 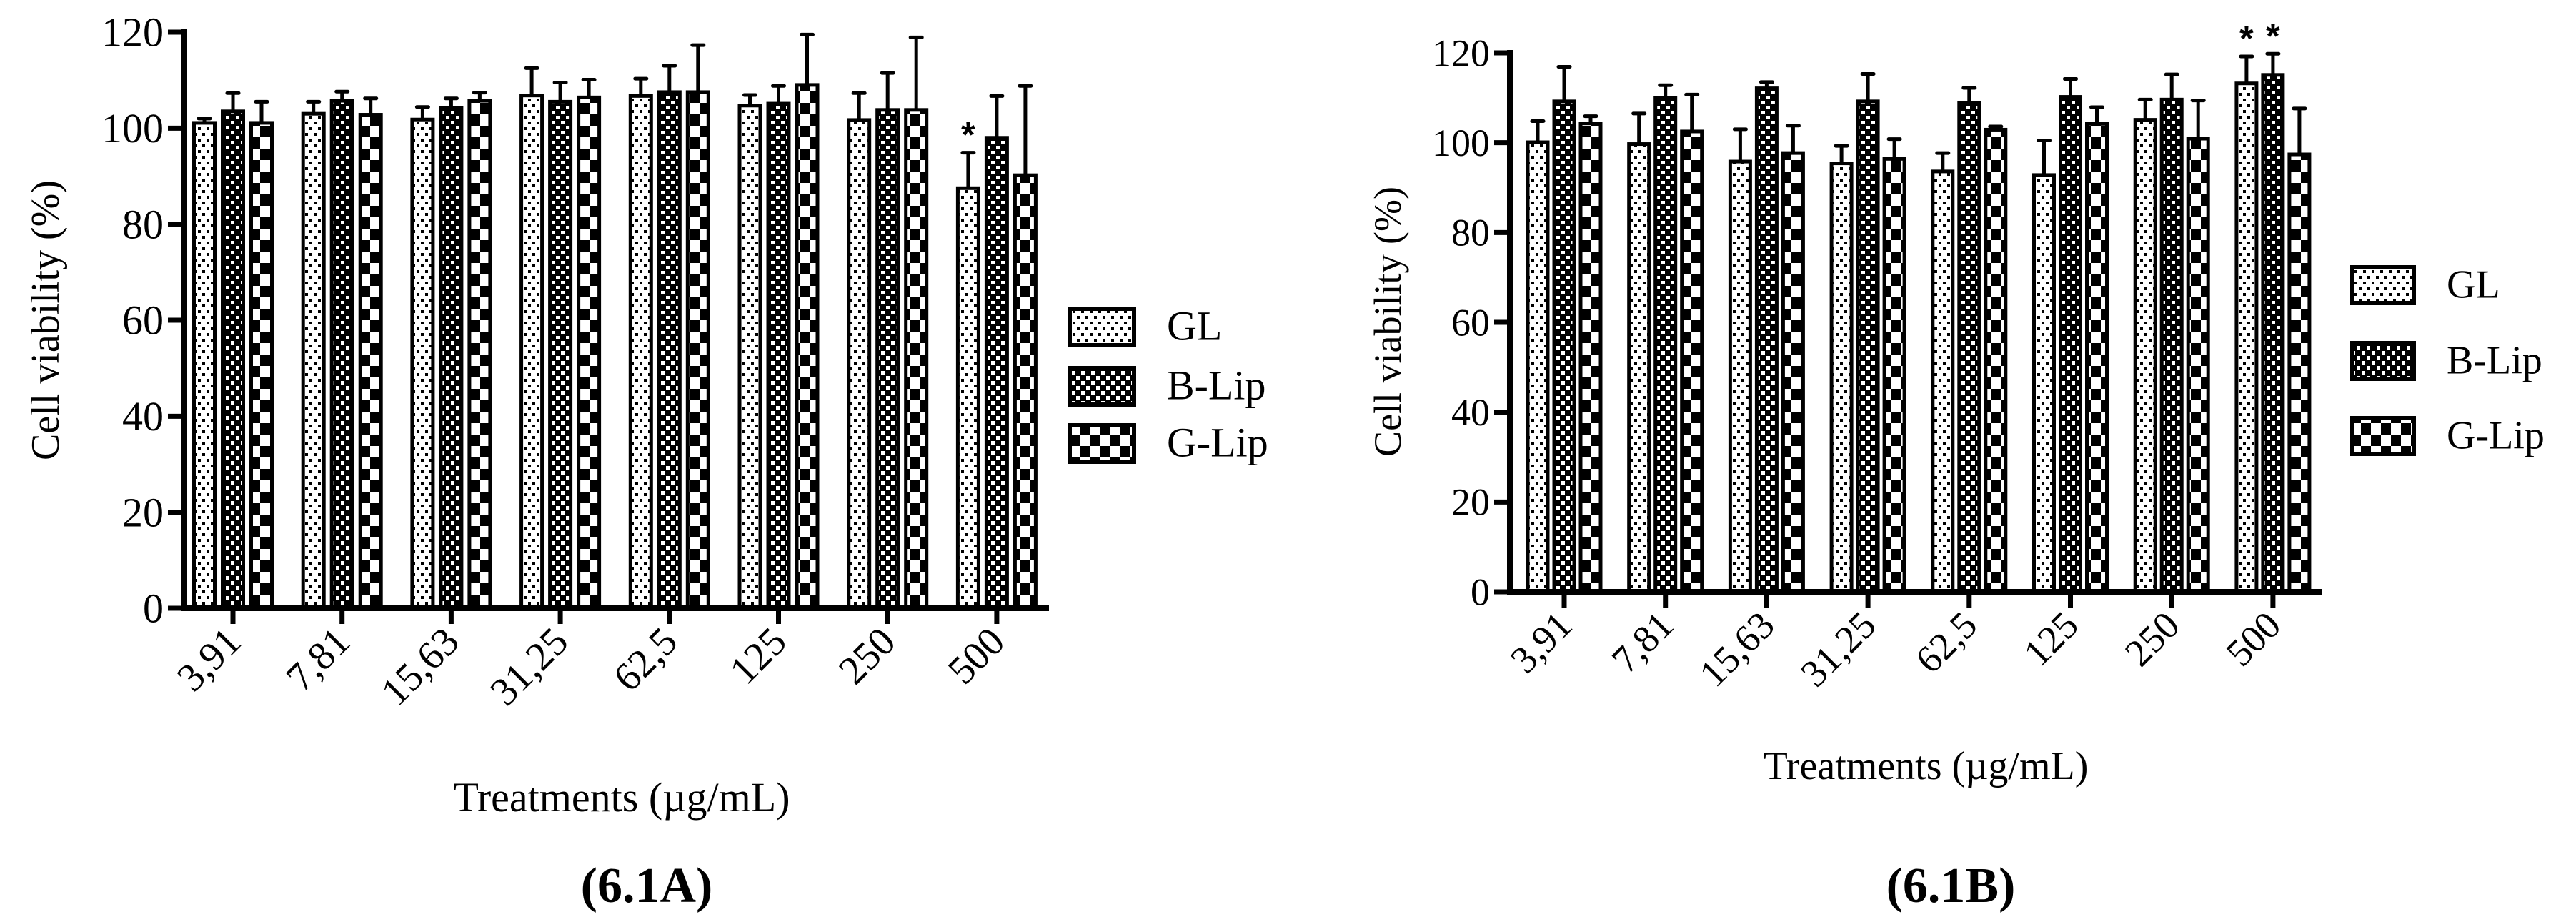 What do you see at coordinates (976, 656) in the screenshot?
I see `x-tick-label: 500` at bounding box center [976, 656].